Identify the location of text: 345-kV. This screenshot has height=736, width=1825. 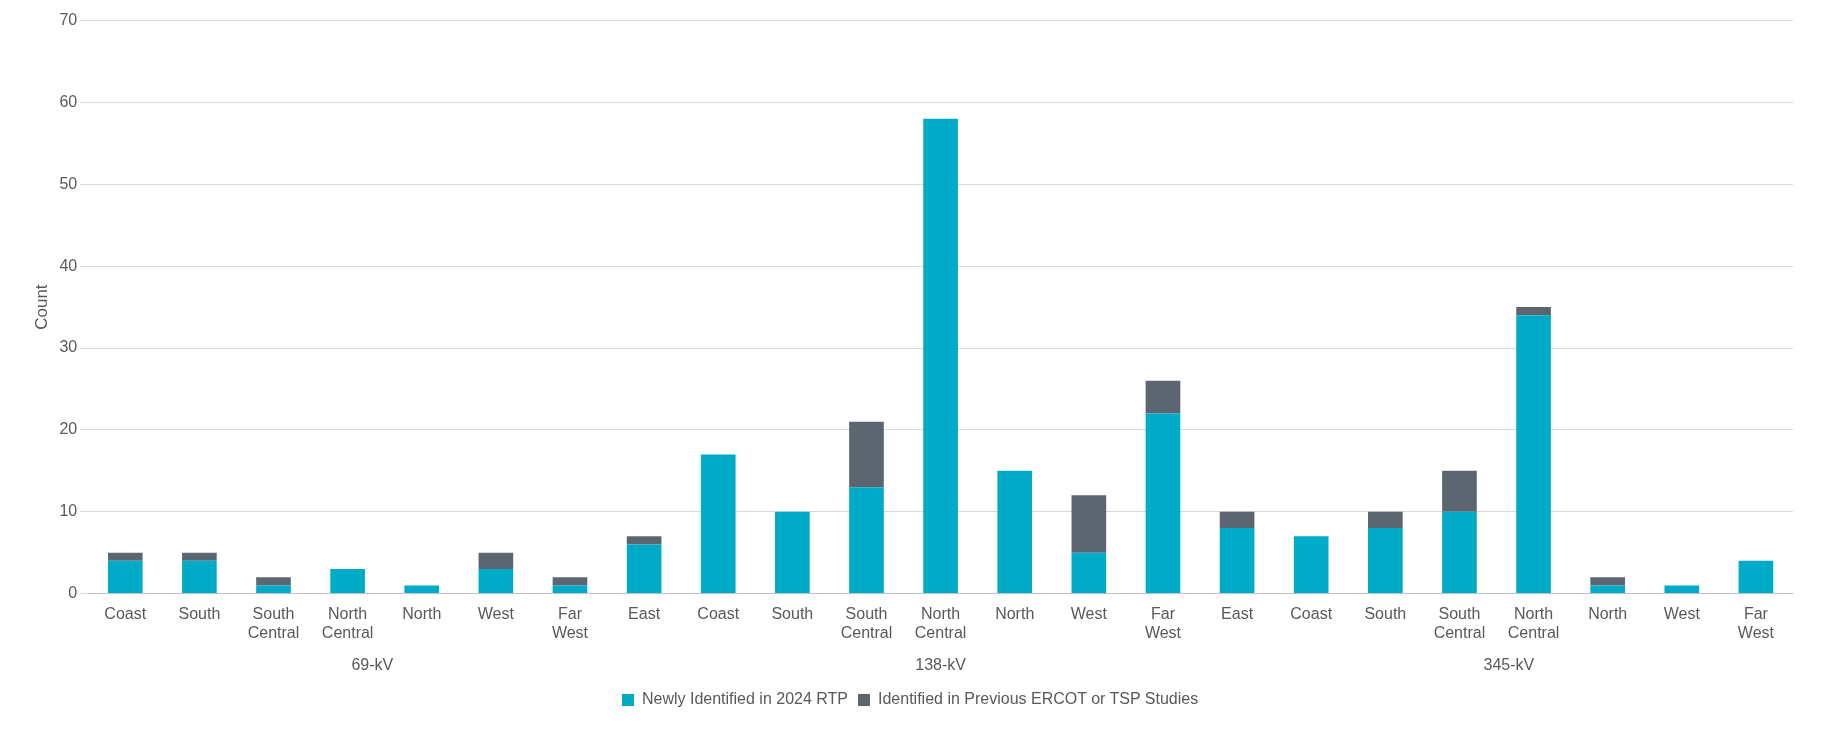
(1509, 665).